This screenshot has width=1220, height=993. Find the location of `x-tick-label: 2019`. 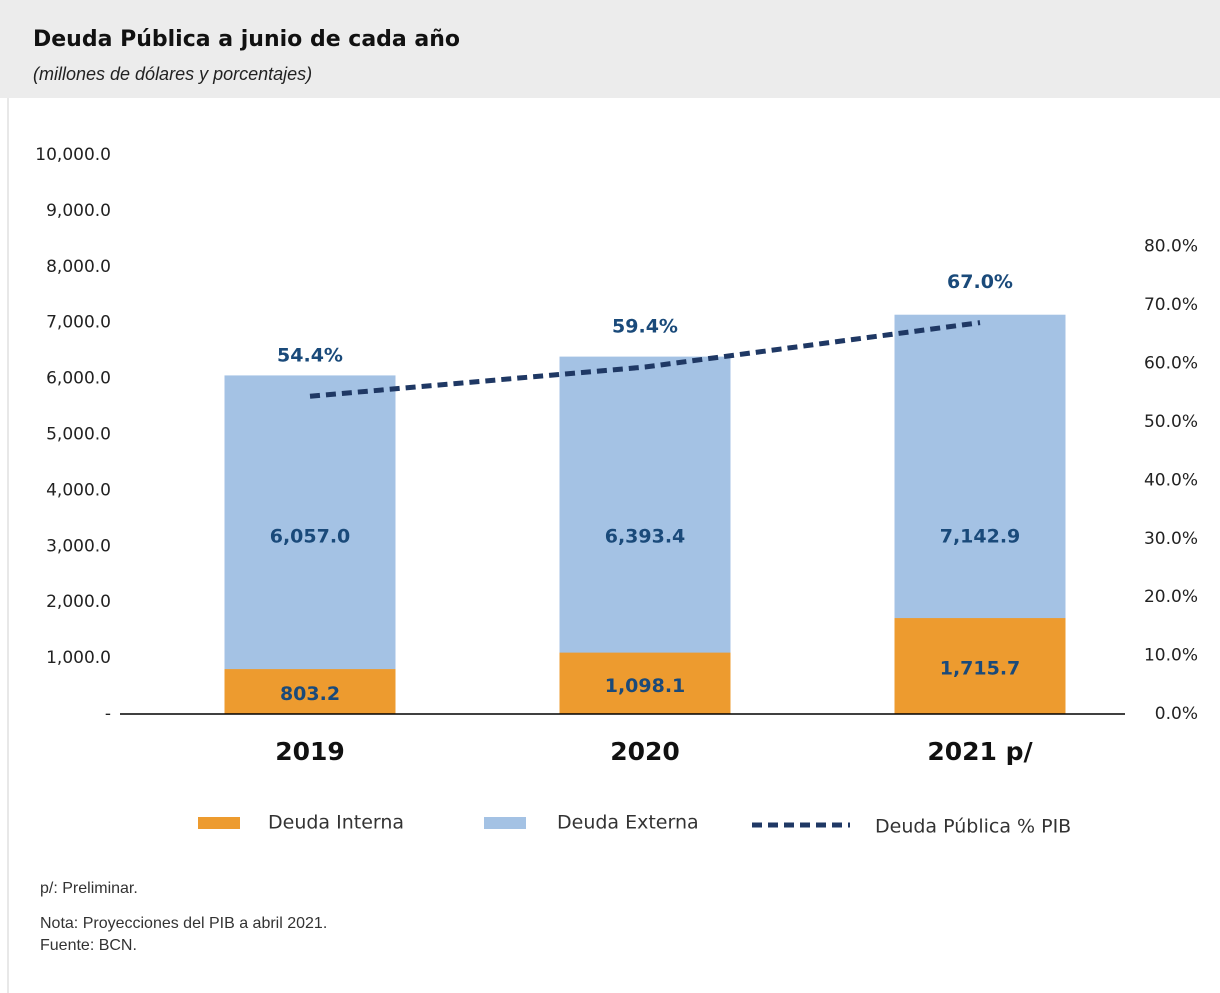

x-tick-label: 2019 is located at coordinates (310, 751).